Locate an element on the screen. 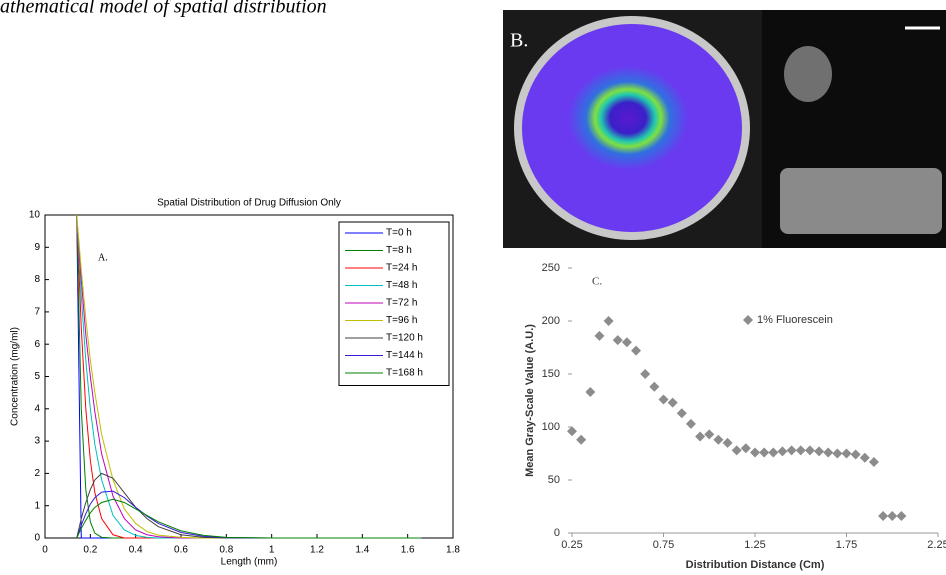  x-axis-label: Distribution Distance (Cm) is located at coordinates (755, 565).